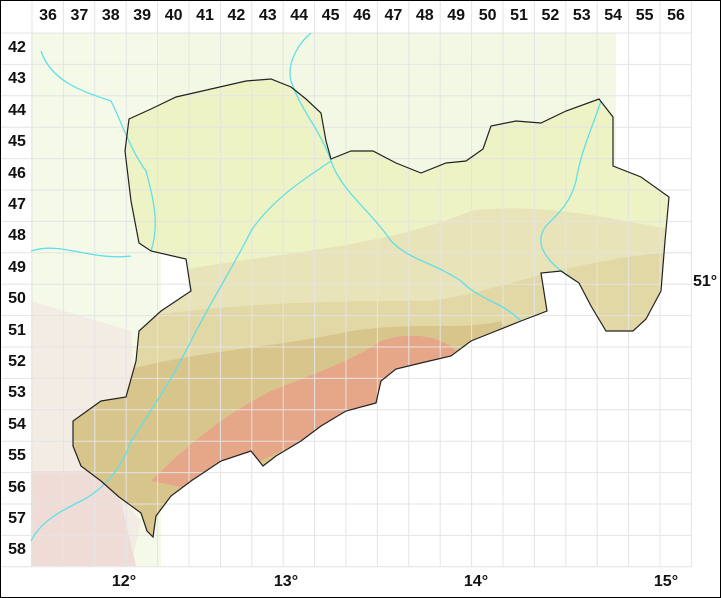 Image resolution: width=721 pixels, height=598 pixels. What do you see at coordinates (205, 15) in the screenshot?
I see `grid-column-label: 41` at bounding box center [205, 15].